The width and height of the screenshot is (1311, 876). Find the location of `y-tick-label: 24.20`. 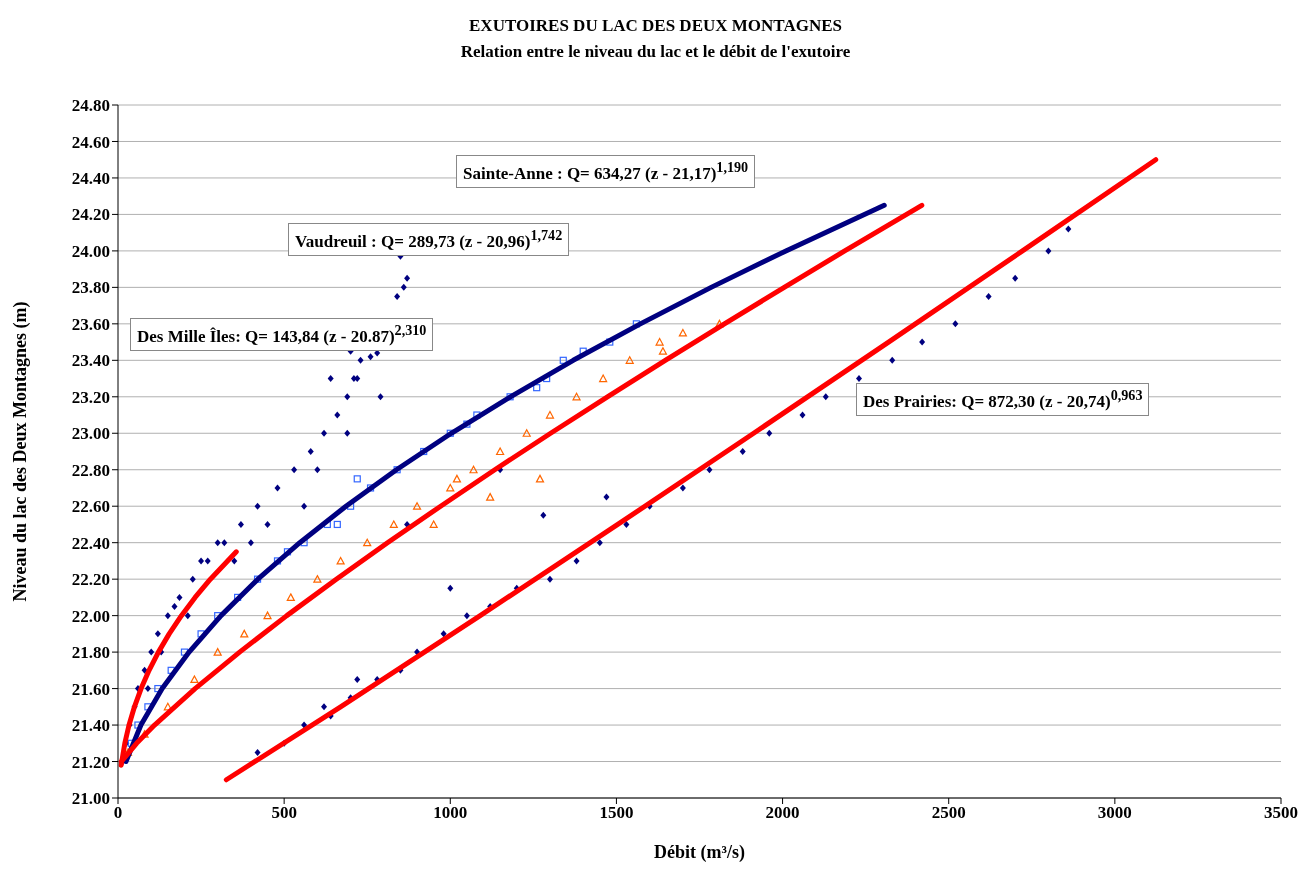

y-tick-label: 24.20 is located at coordinates (90, 215).